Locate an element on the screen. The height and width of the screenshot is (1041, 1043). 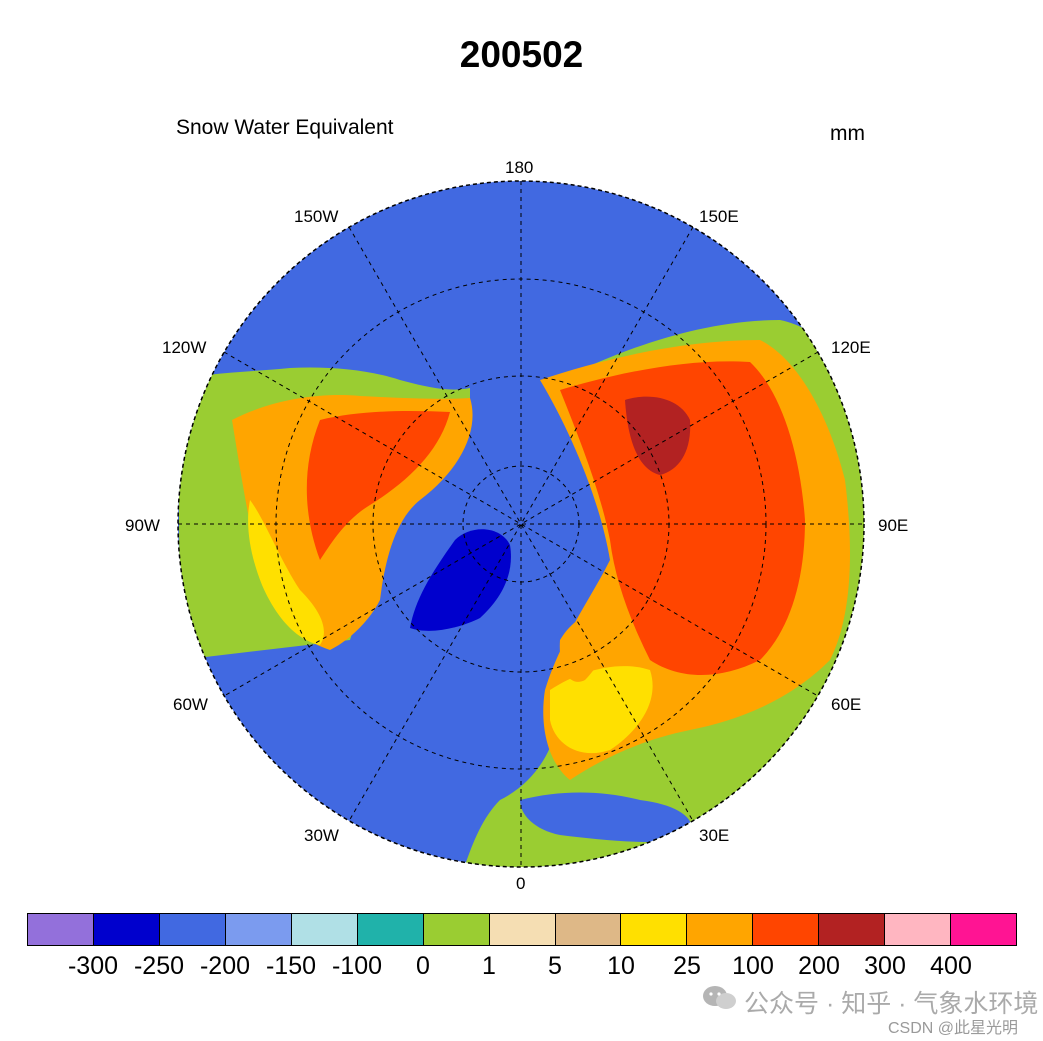
colorbar-tick-label: 300 is located at coordinates (885, 966).